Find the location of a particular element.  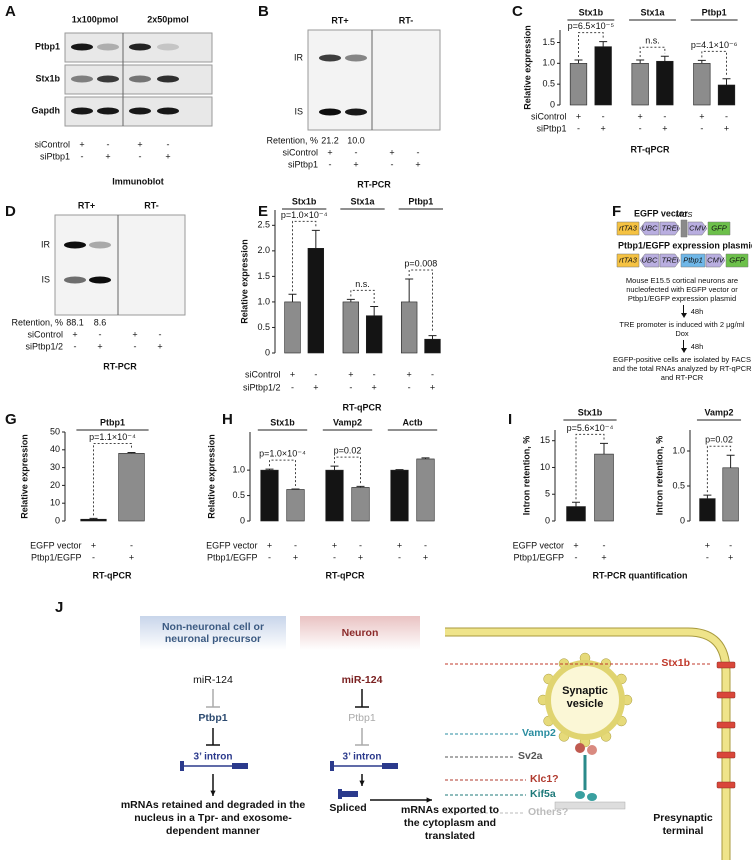

group-label: Stx1b is located at coordinates (282, 422).